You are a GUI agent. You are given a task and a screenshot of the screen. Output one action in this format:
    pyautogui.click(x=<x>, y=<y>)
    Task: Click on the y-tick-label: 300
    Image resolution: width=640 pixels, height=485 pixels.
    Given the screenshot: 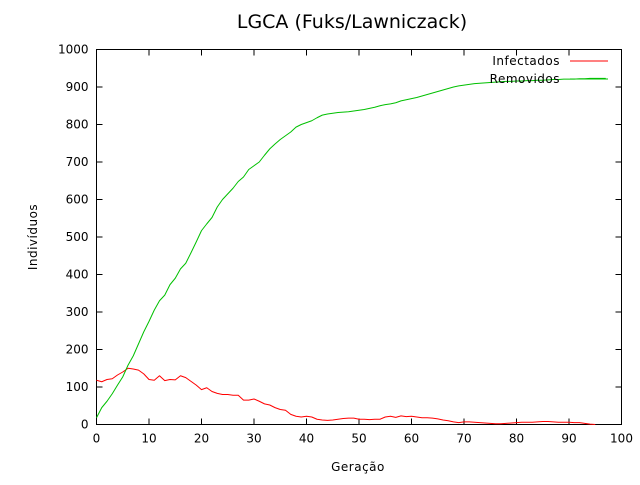 What is the action you would take?
    pyautogui.click(x=77, y=312)
    